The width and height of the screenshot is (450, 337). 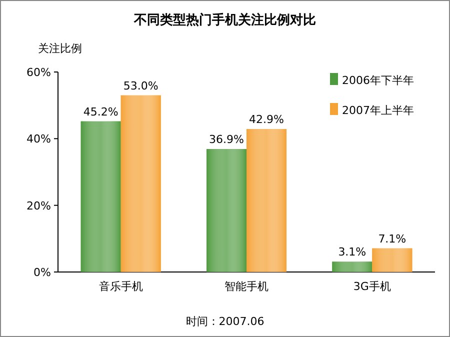 I want to click on data-label: 42.9%, so click(x=266, y=119).